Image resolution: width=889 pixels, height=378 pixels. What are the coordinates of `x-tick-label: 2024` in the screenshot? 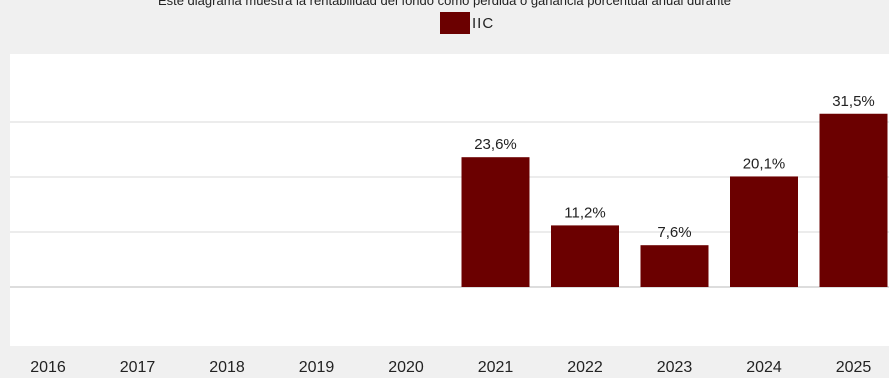 It's located at (764, 367).